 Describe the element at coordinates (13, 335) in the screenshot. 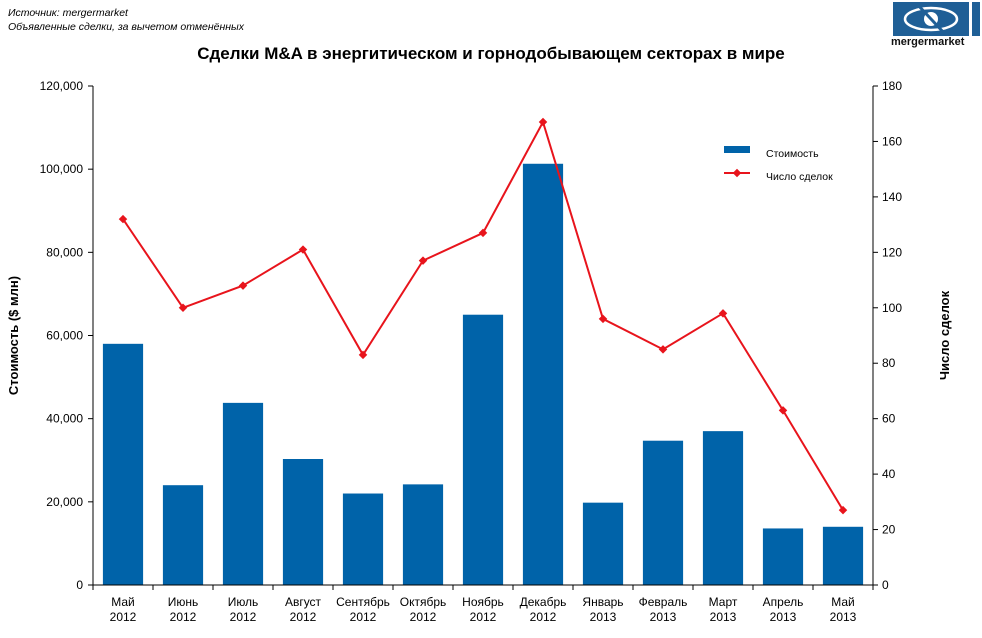

I see `y-axis-title: Стоимость ($ млн)` at that location.